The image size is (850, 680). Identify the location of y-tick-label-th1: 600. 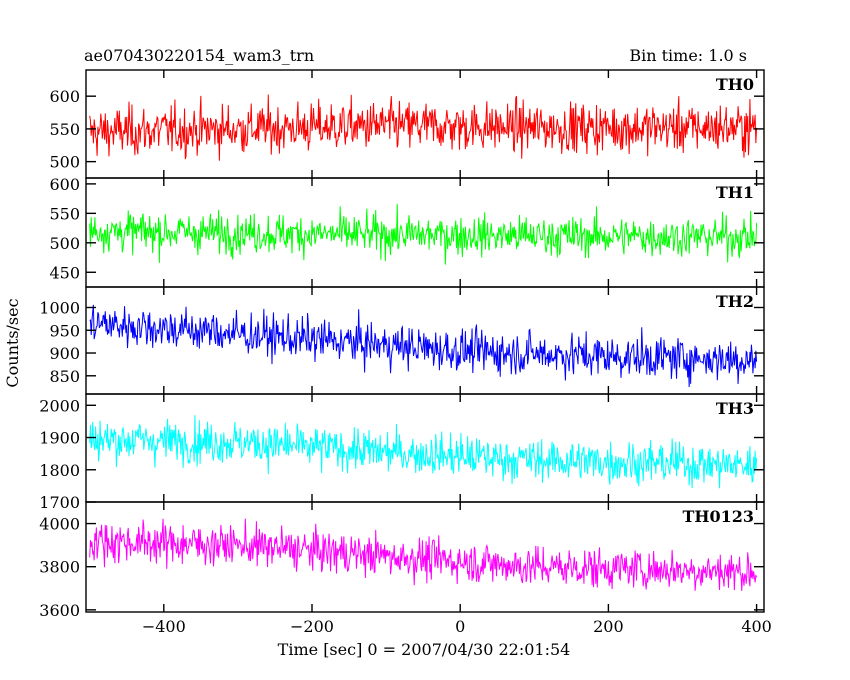
(64, 184).